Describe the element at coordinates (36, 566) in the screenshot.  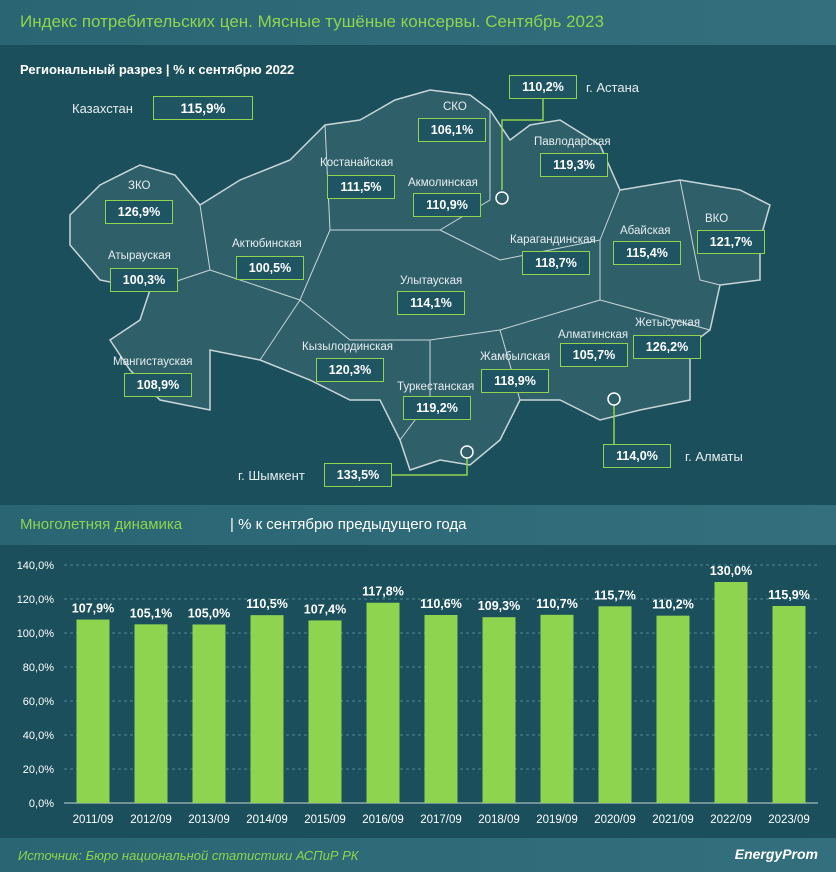
I see `y-tick-label: 140,0%` at that location.